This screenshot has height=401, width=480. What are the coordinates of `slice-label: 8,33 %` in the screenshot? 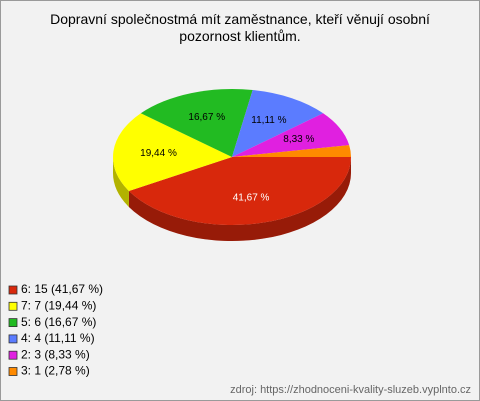 It's located at (298, 139).